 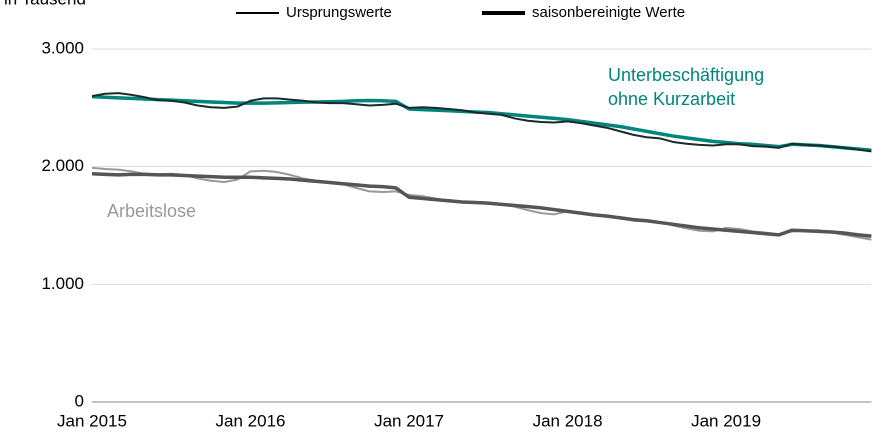 What do you see at coordinates (726, 420) in the screenshot?
I see `x-tick-label: Jan 2019` at bounding box center [726, 420].